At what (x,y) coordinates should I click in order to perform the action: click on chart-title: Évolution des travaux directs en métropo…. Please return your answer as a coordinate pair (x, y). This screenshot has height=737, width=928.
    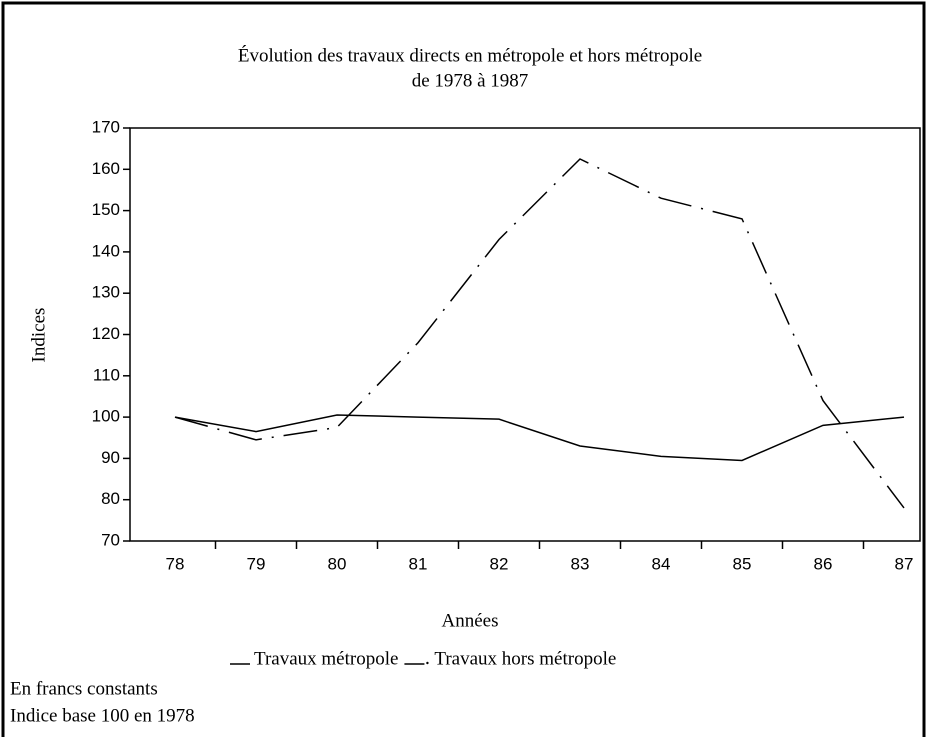
    Looking at the image, I should click on (470, 55).